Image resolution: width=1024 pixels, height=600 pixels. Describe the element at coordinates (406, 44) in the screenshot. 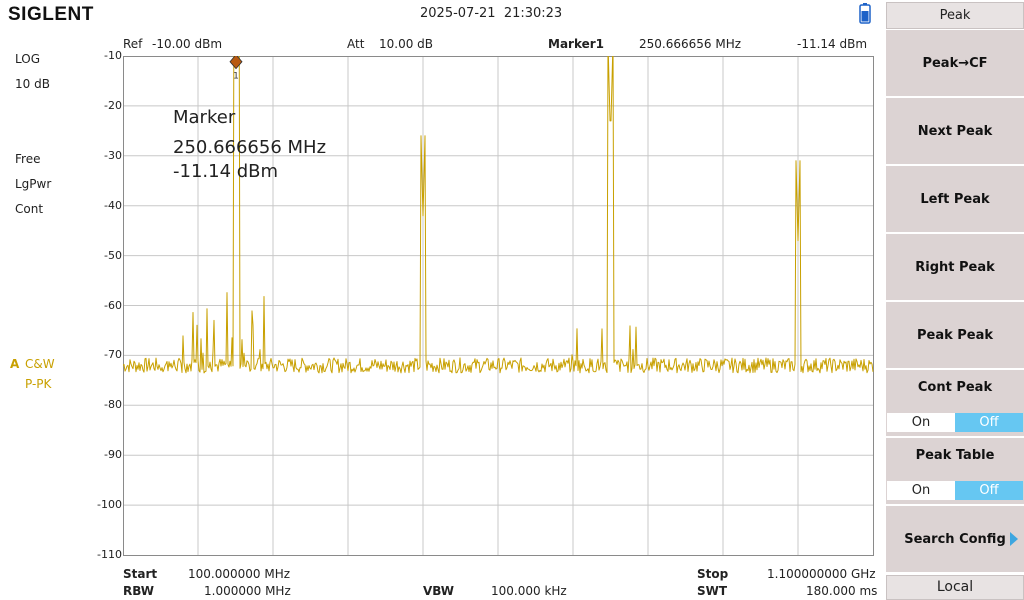

I see `att-value: 10.00 dB` at that location.